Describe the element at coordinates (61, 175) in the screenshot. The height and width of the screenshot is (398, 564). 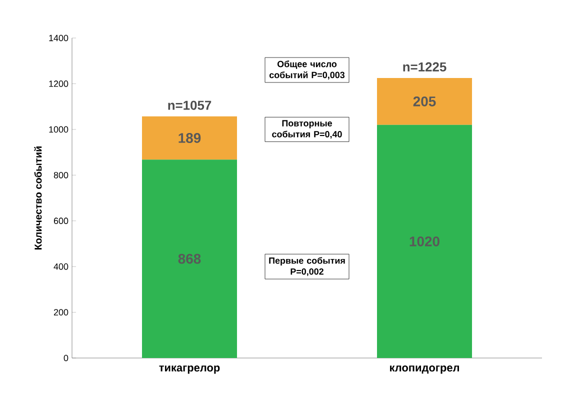
I see `y-tick-label: 800` at that location.